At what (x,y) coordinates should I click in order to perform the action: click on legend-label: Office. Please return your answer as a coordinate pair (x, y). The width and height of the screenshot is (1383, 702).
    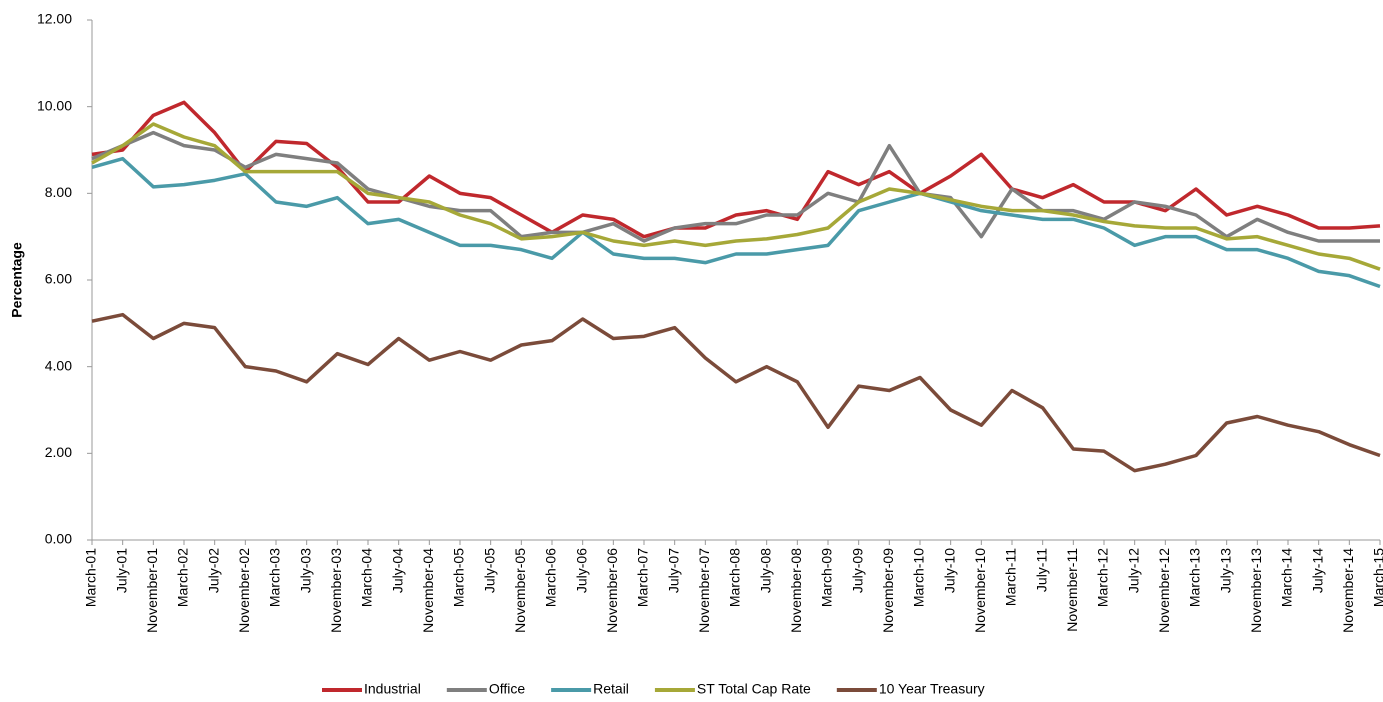
    Looking at the image, I should click on (507, 689).